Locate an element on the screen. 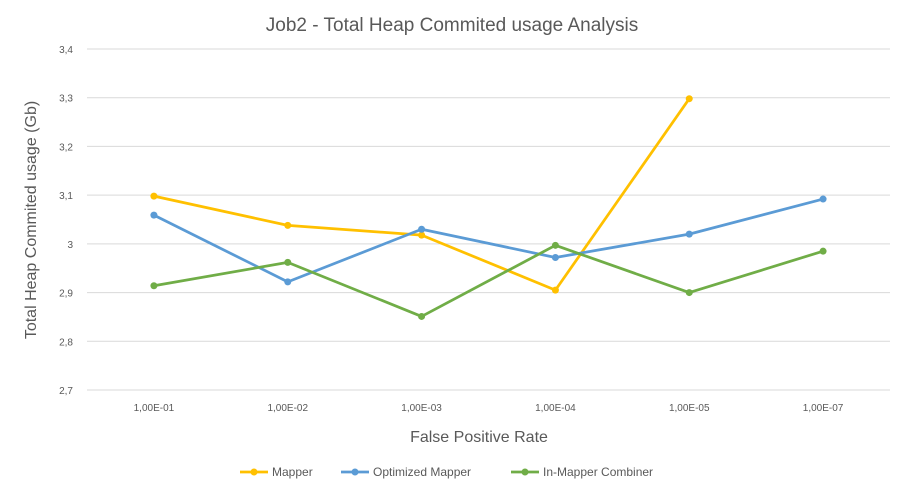 Image resolution: width=905 pixels, height=492 pixels. legend-item: Mapper is located at coordinates (276, 472).